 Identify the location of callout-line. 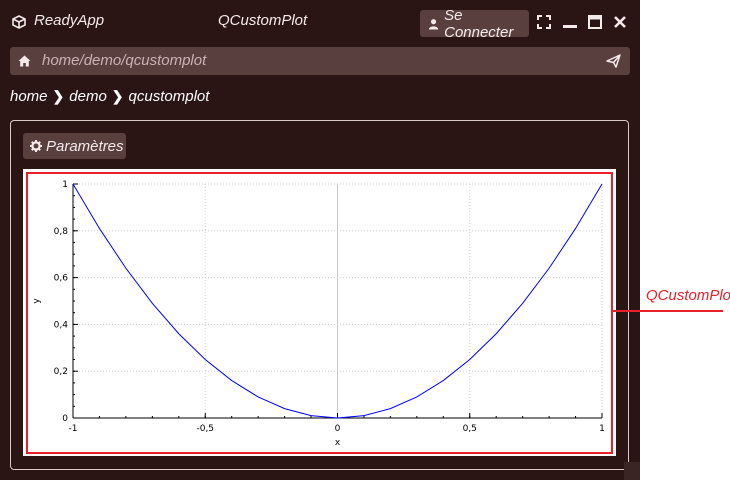
(668, 311).